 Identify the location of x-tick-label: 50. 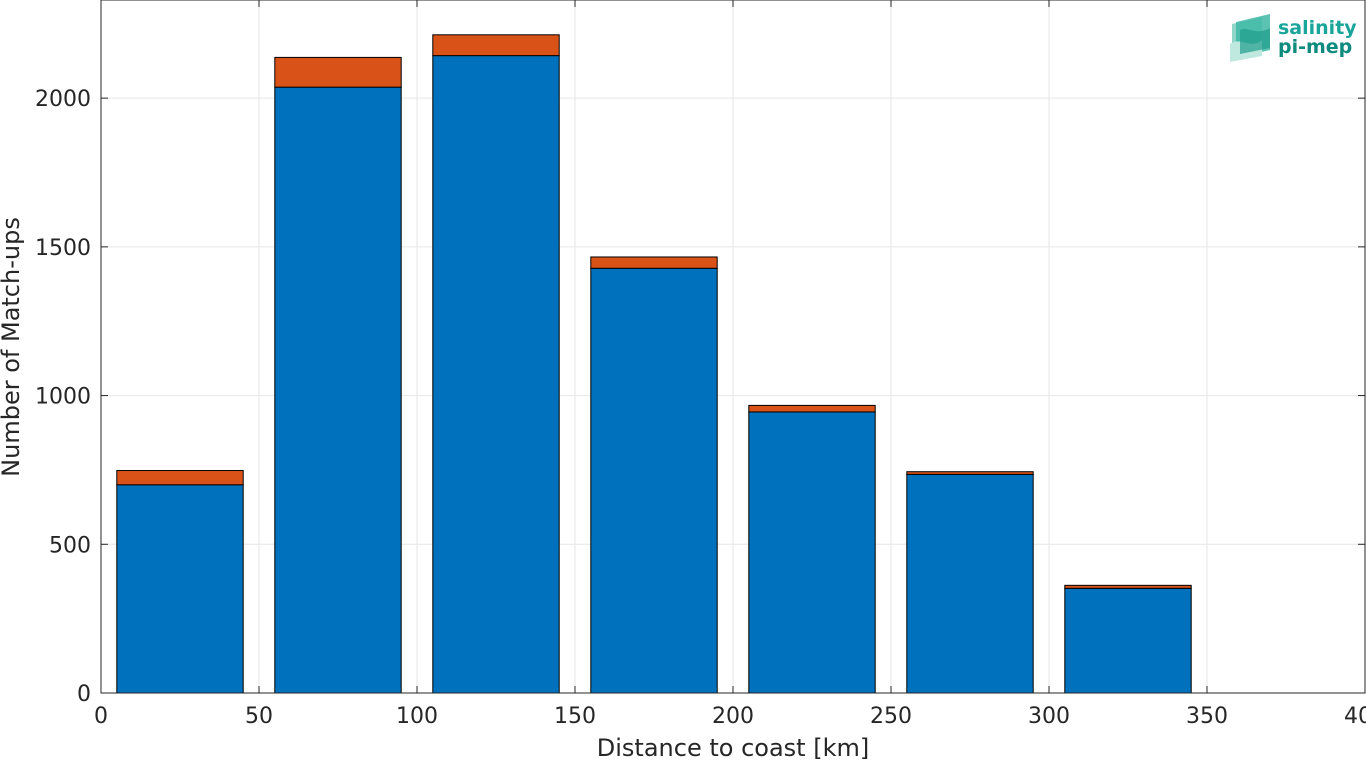
(259, 716).